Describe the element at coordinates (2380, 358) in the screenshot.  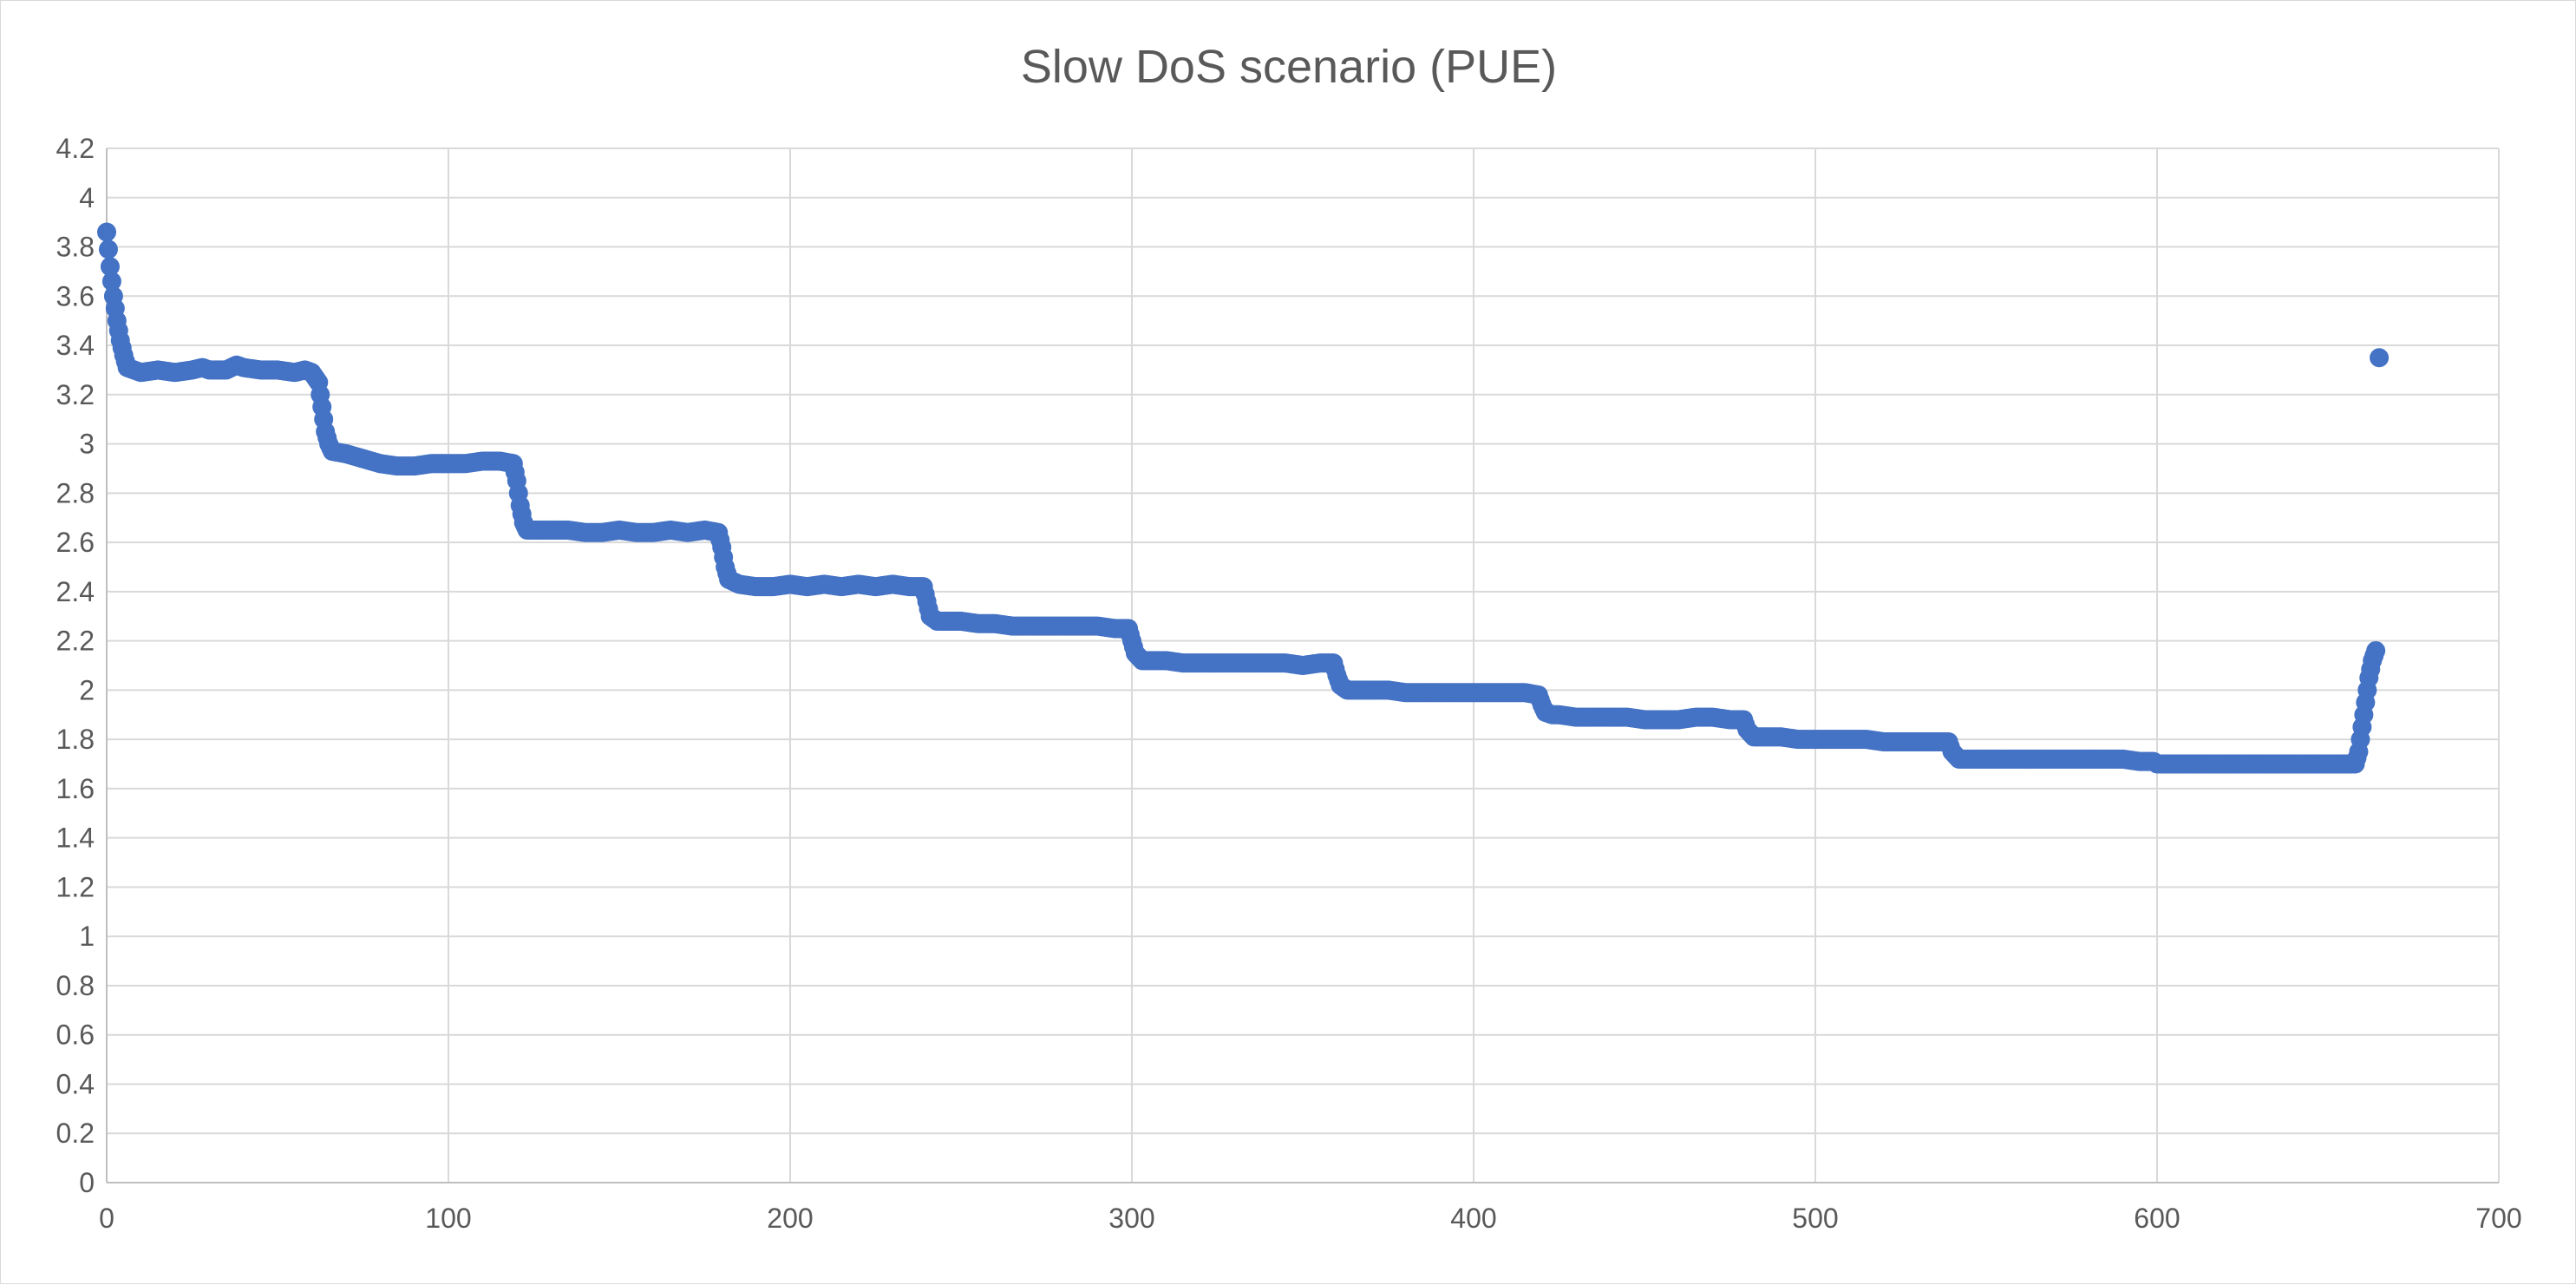
I see `data-point-outlier` at that location.